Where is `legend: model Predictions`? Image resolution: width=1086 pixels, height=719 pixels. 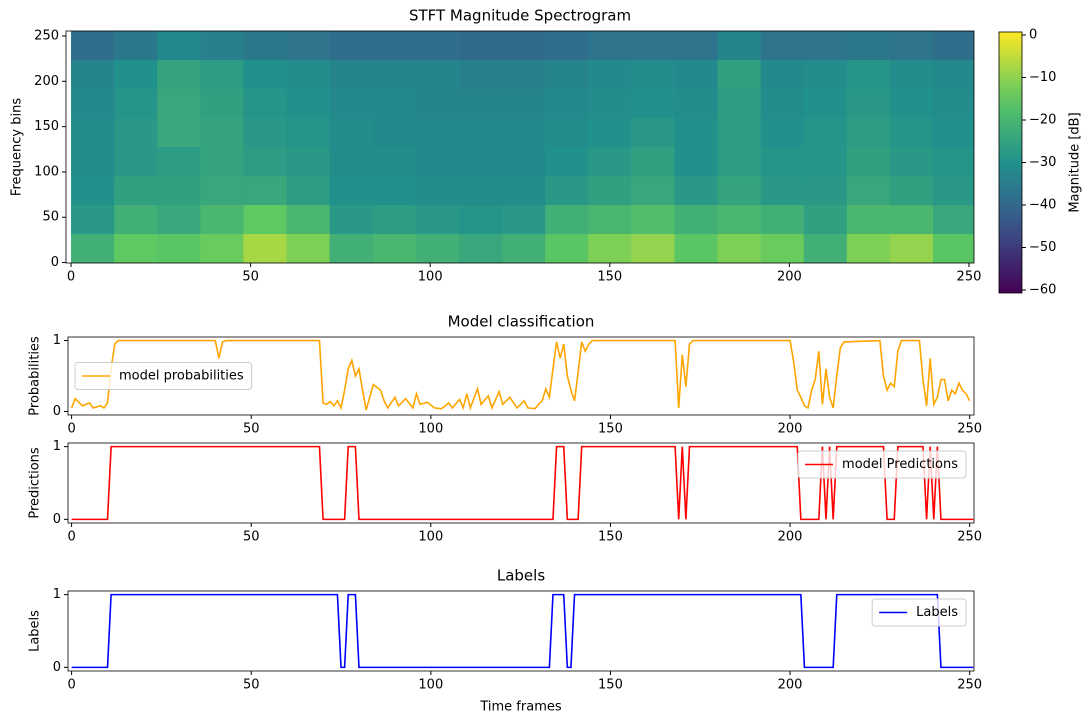 legend: model Predictions is located at coordinates (882, 464).